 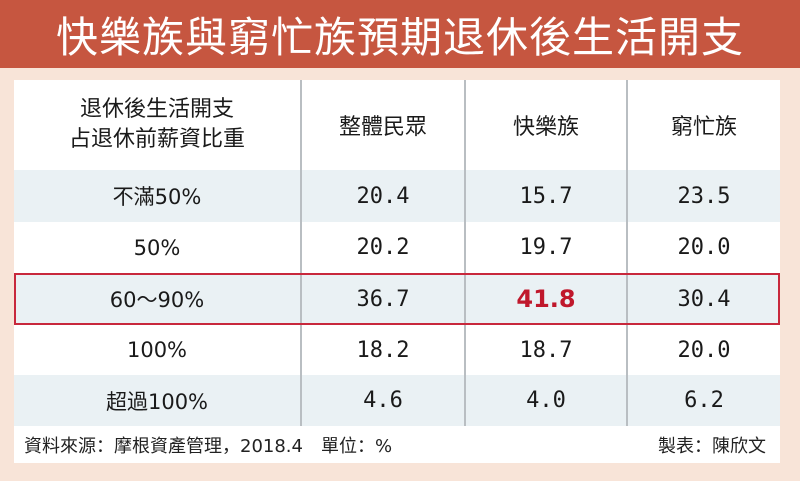 What do you see at coordinates (397, 444) in the screenshot?
I see `footer: 資料來源：摩根資產管理，2018.4 單位：% 製表：陳欣文` at bounding box center [397, 444].